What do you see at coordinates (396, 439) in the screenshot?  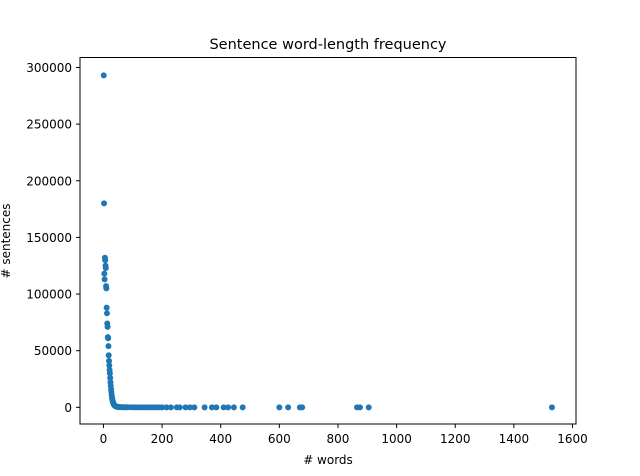 I see `x-tick-label: 1000` at bounding box center [396, 439].